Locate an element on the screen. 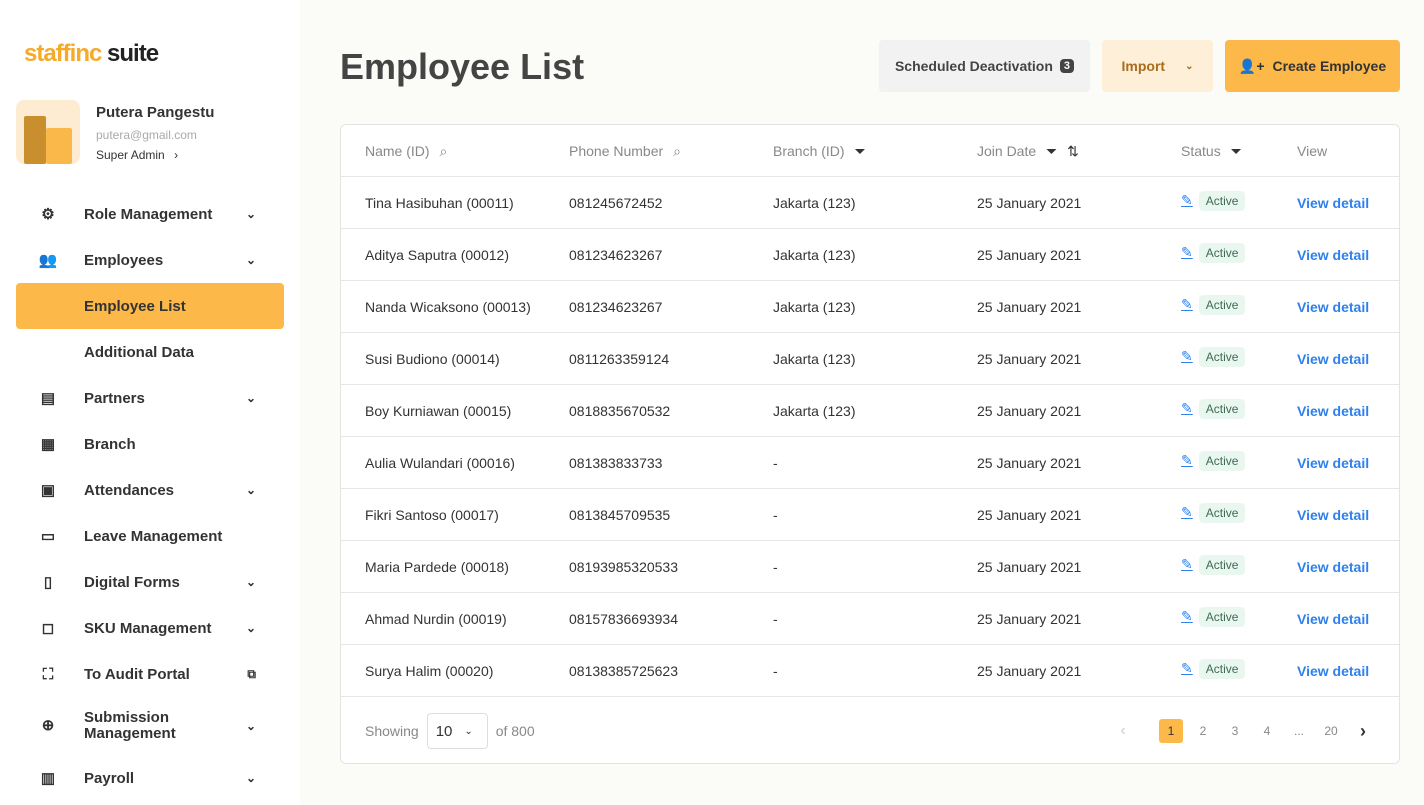 The width and height of the screenshot is (1424, 805). box-icon: ◻ is located at coordinates (48, 628).